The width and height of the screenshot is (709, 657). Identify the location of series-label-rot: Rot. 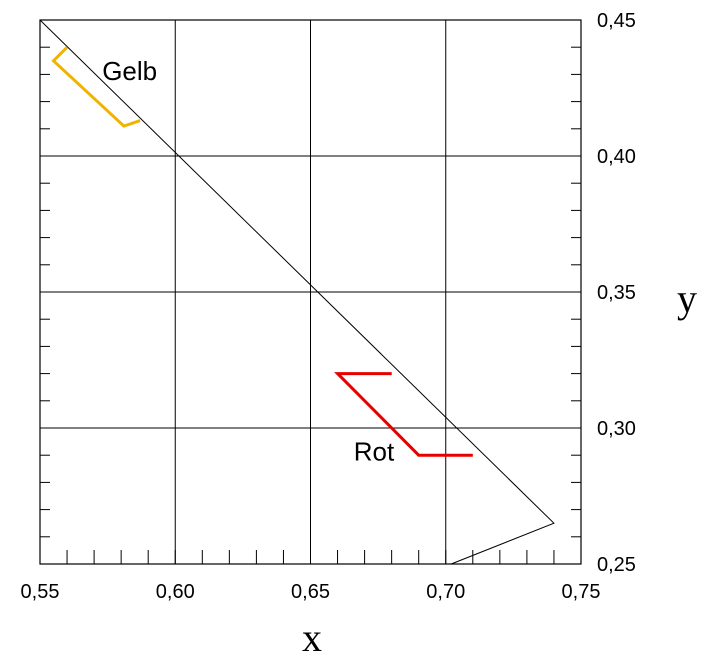
(374, 452).